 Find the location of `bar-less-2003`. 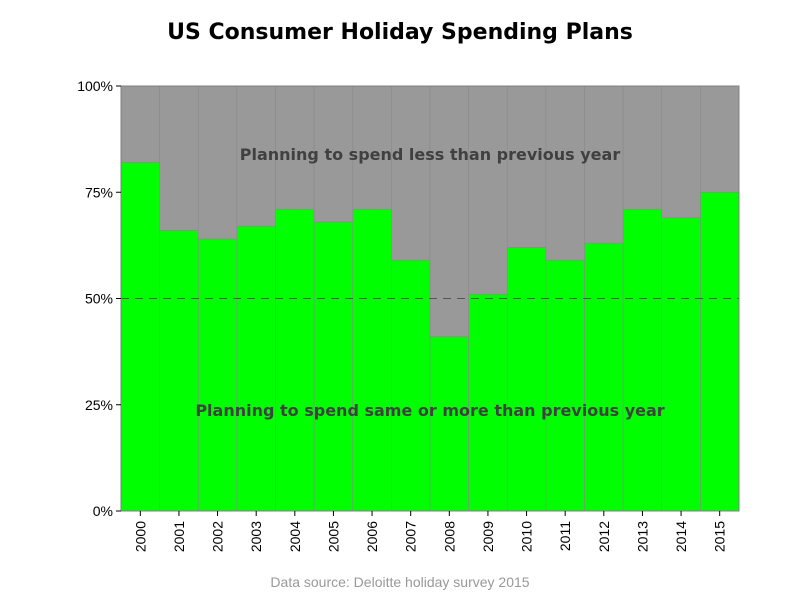

bar-less-2003 is located at coordinates (256, 156).